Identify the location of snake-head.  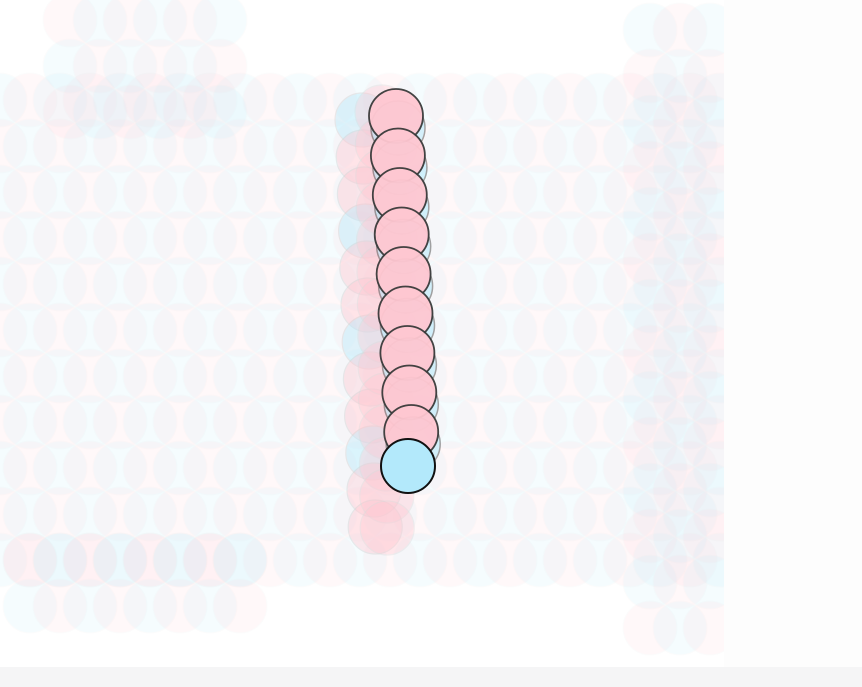
(408, 466).